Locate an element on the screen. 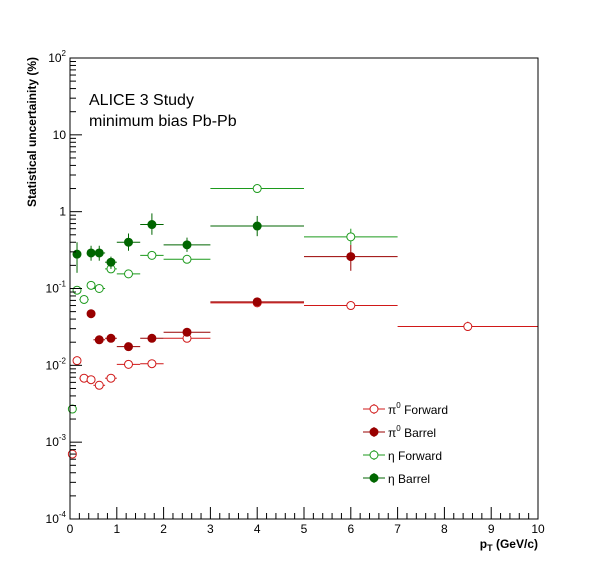 This screenshot has width=598, height=576. y-tick-label: 10⁻³ is located at coordinates (56, 441).